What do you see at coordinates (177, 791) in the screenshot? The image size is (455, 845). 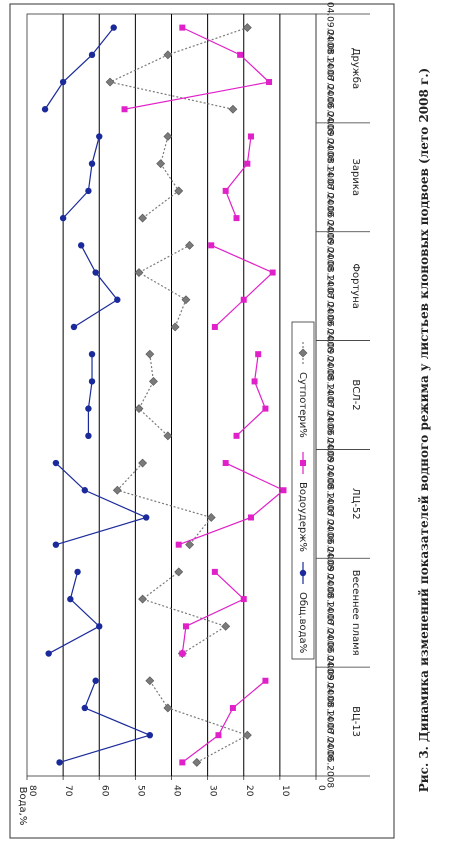 I see `y-tick-label: 40` at bounding box center [177, 791].